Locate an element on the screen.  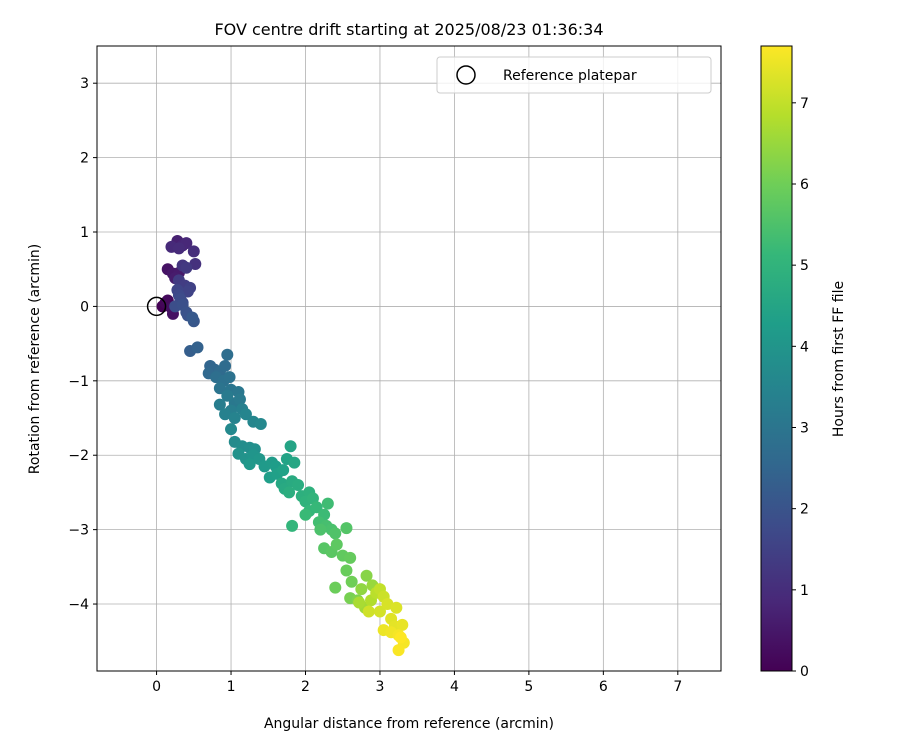
x-tick-label: 4 is located at coordinates (454, 687).